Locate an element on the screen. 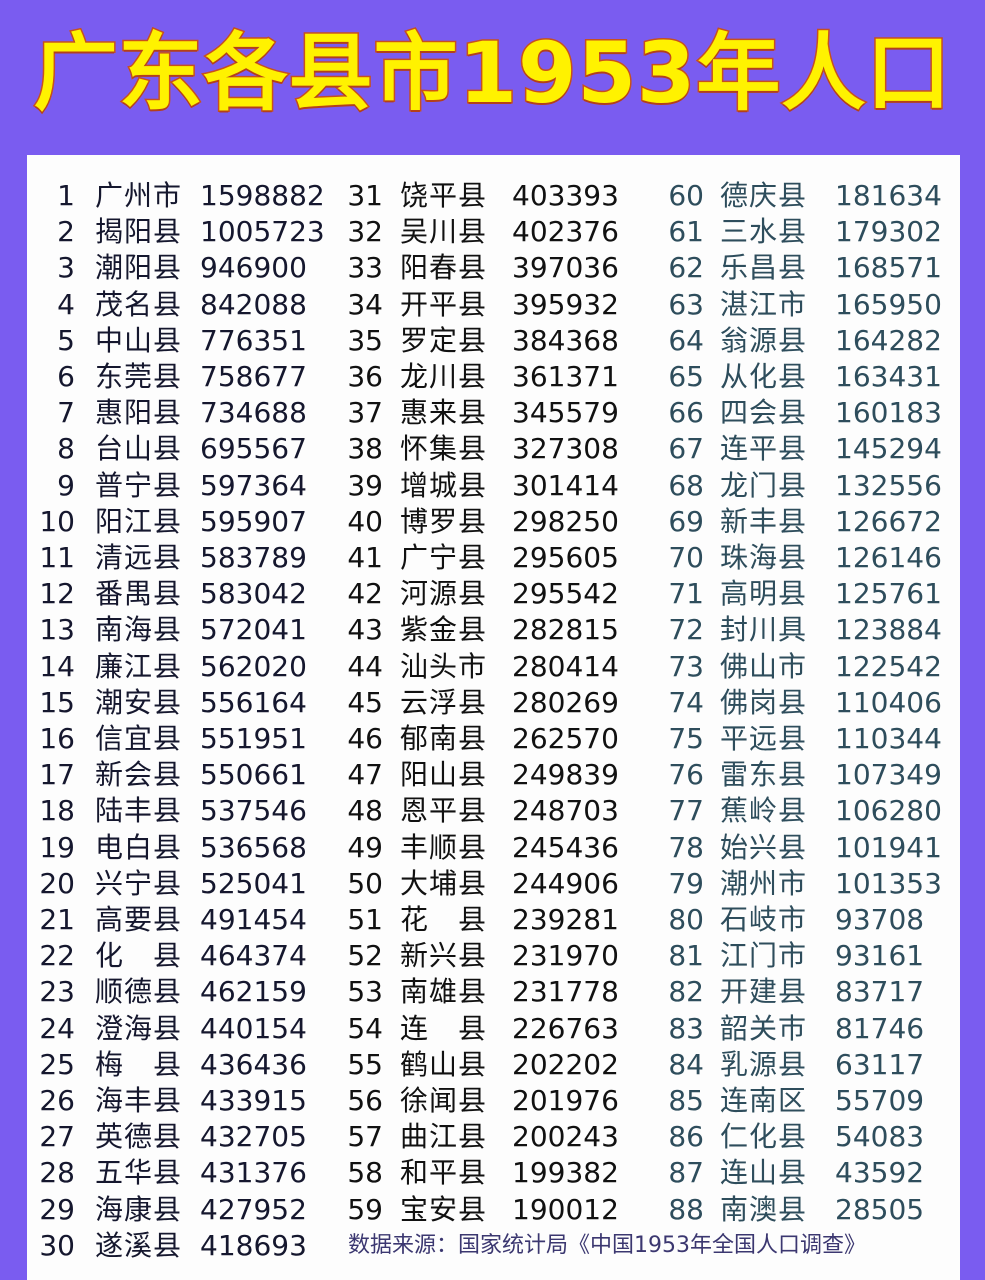  county-name: 湛江市 is located at coordinates (764, 304).